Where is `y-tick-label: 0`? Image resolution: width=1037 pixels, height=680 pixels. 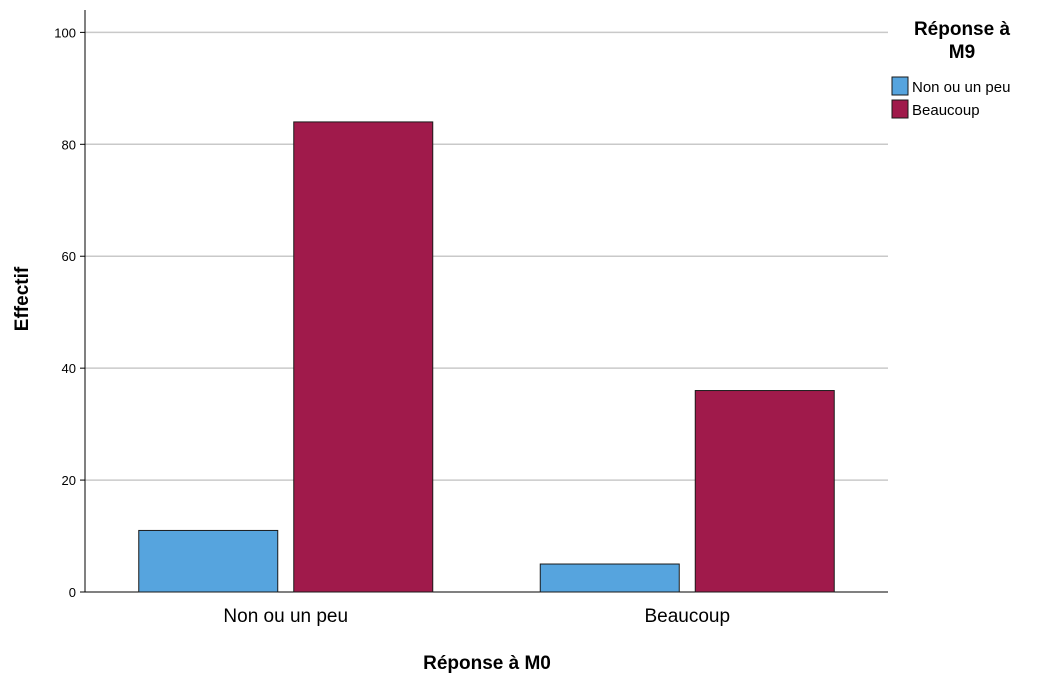 y-tick-label: 0 is located at coordinates (72, 592).